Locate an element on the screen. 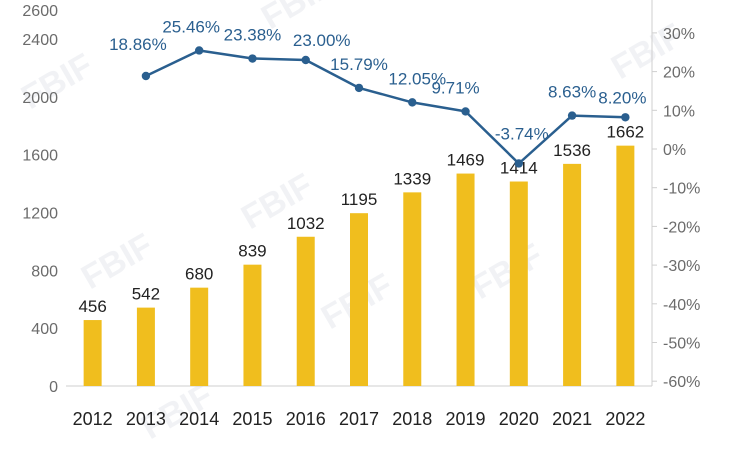  growth-label-2014: 25.46% is located at coordinates (191, 26).